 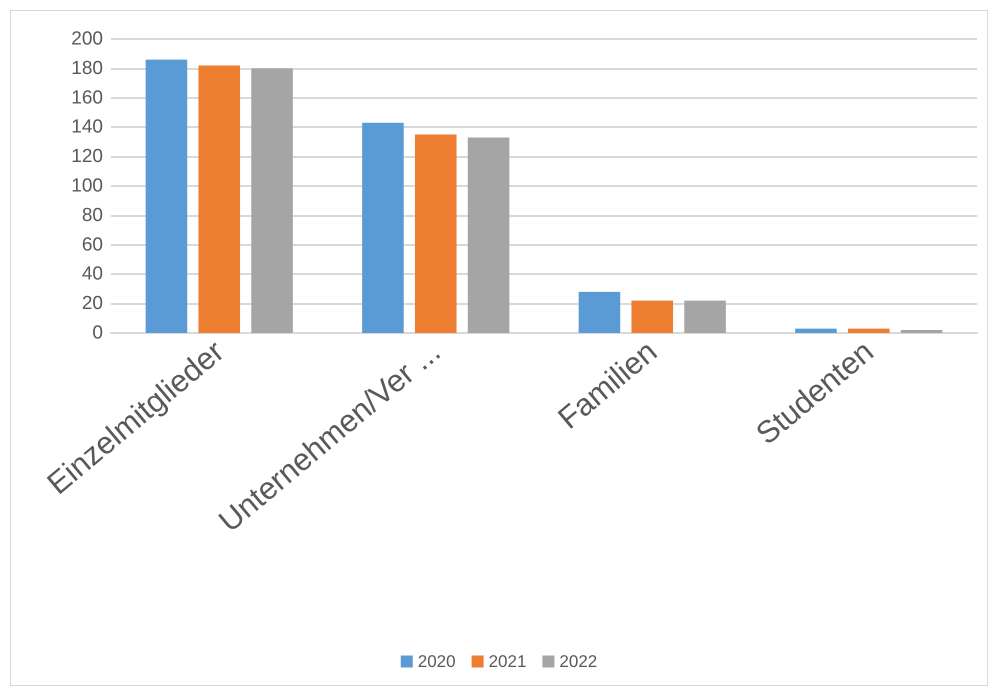 I want to click on legend-label: 2021, so click(x=507, y=661).